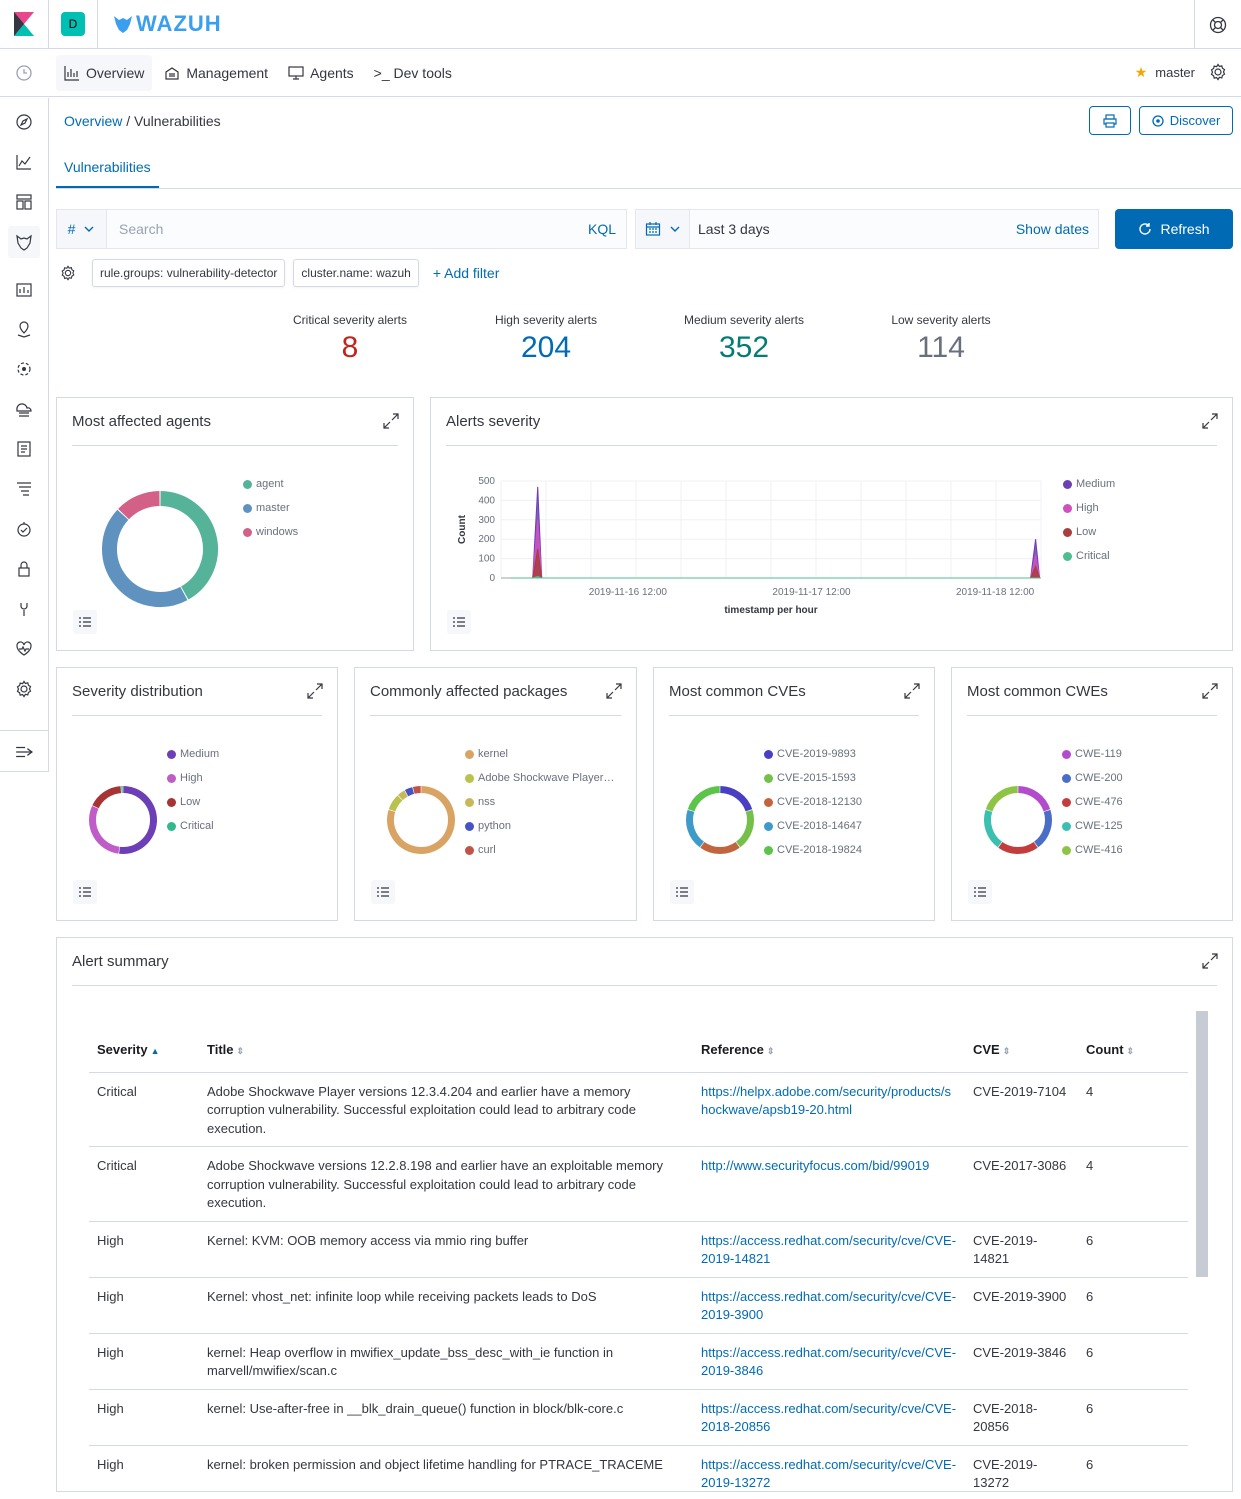 This screenshot has width=1241, height=1499. What do you see at coordinates (193, 754) in the screenshot?
I see `legend-item: Medium` at bounding box center [193, 754].